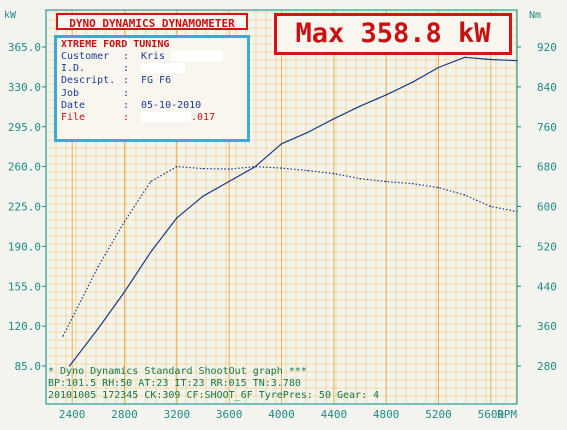  Describe the element at coordinates (438, 414) in the screenshot. I see `x-tick-label: 5200` at that location.